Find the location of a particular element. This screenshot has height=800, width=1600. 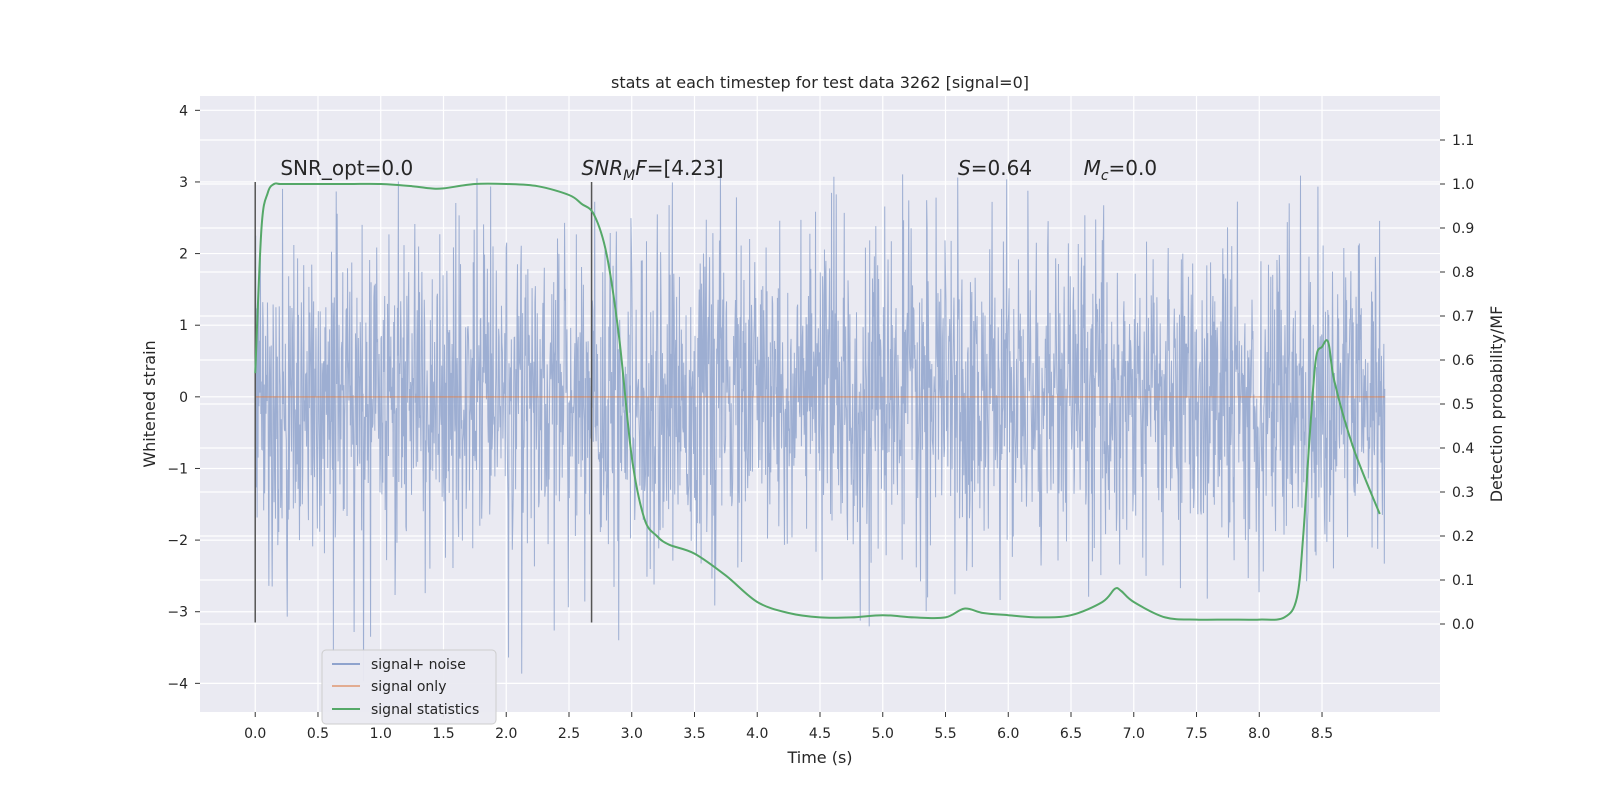

annotation-snr-mf: SNRMF=[4.23] is located at coordinates (653, 170).